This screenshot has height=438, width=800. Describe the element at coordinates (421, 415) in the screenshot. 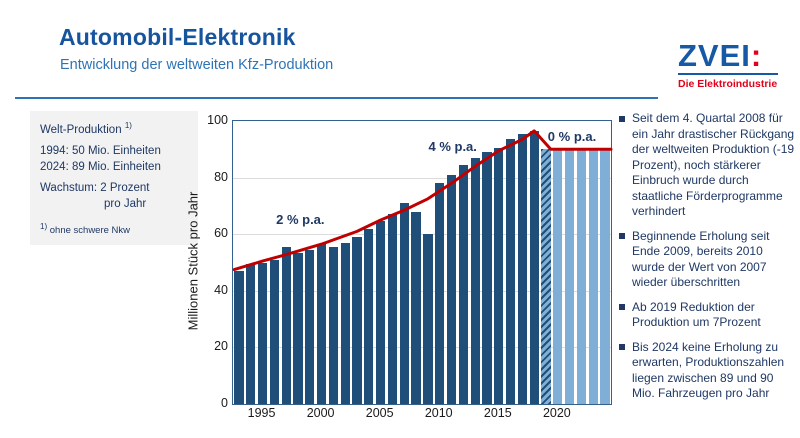

I see `x-axis-ticks: 1995 2000 2005 2010 2015 2020` at that location.